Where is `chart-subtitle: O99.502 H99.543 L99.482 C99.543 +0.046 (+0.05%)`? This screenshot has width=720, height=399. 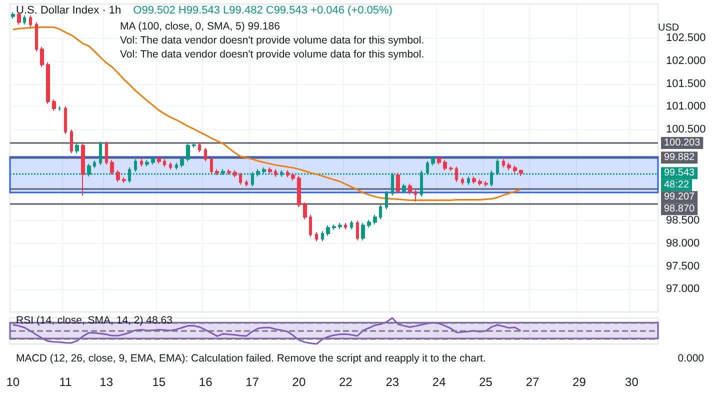
chart-subtitle: O99.502 H99.543 L99.482 C99.543 +0.046 (+0.05%) is located at coordinates (262, 10).